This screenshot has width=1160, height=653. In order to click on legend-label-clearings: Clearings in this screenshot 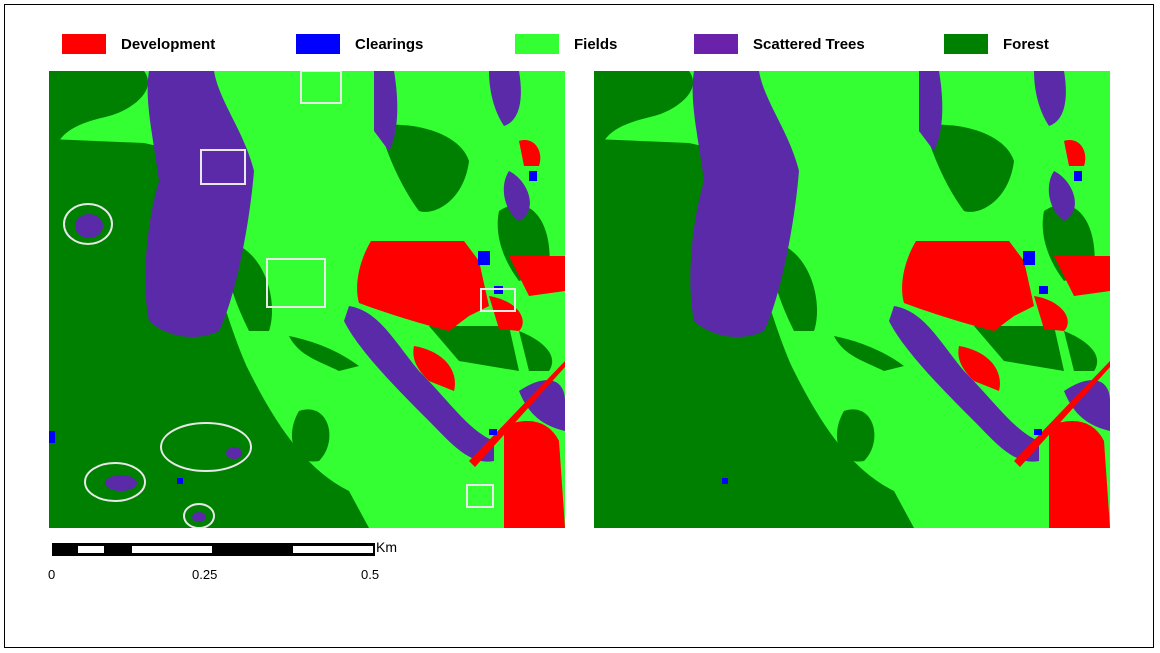, I will do `click(389, 44)`.